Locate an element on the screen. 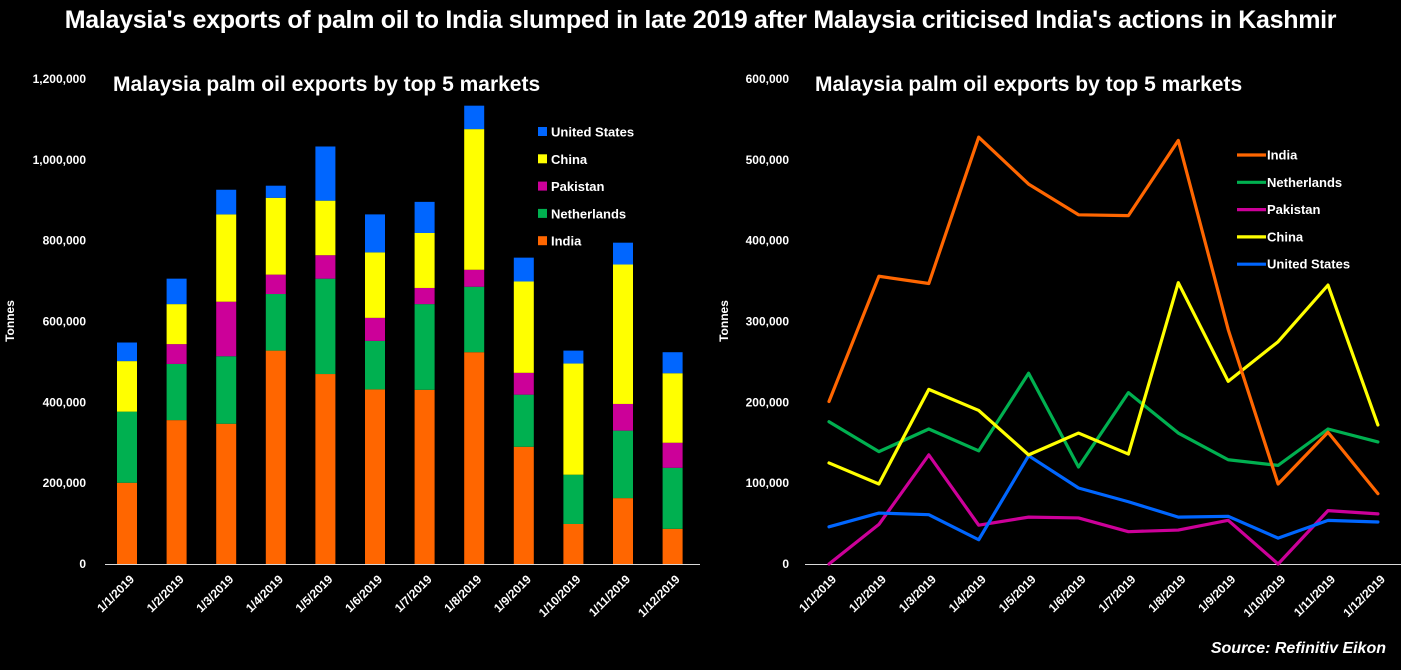 The image size is (1401, 670). x-tick-label: 1/5/2019 is located at coordinates (1017, 593).